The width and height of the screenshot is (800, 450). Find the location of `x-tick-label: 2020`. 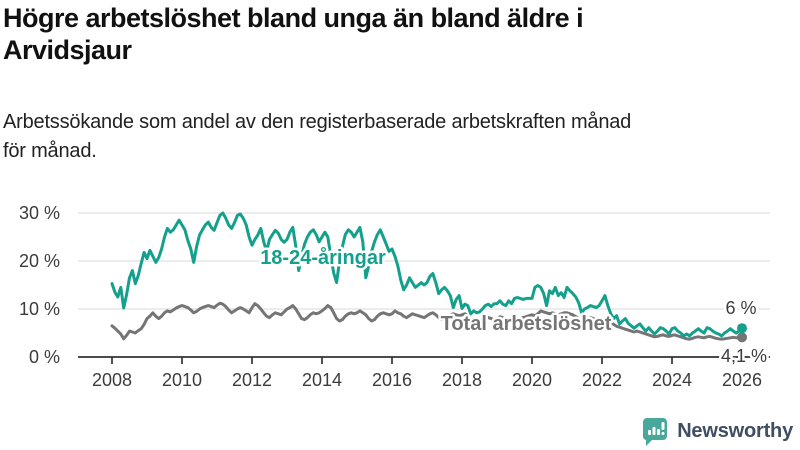

x-tick-label: 2020 is located at coordinates (532, 380).